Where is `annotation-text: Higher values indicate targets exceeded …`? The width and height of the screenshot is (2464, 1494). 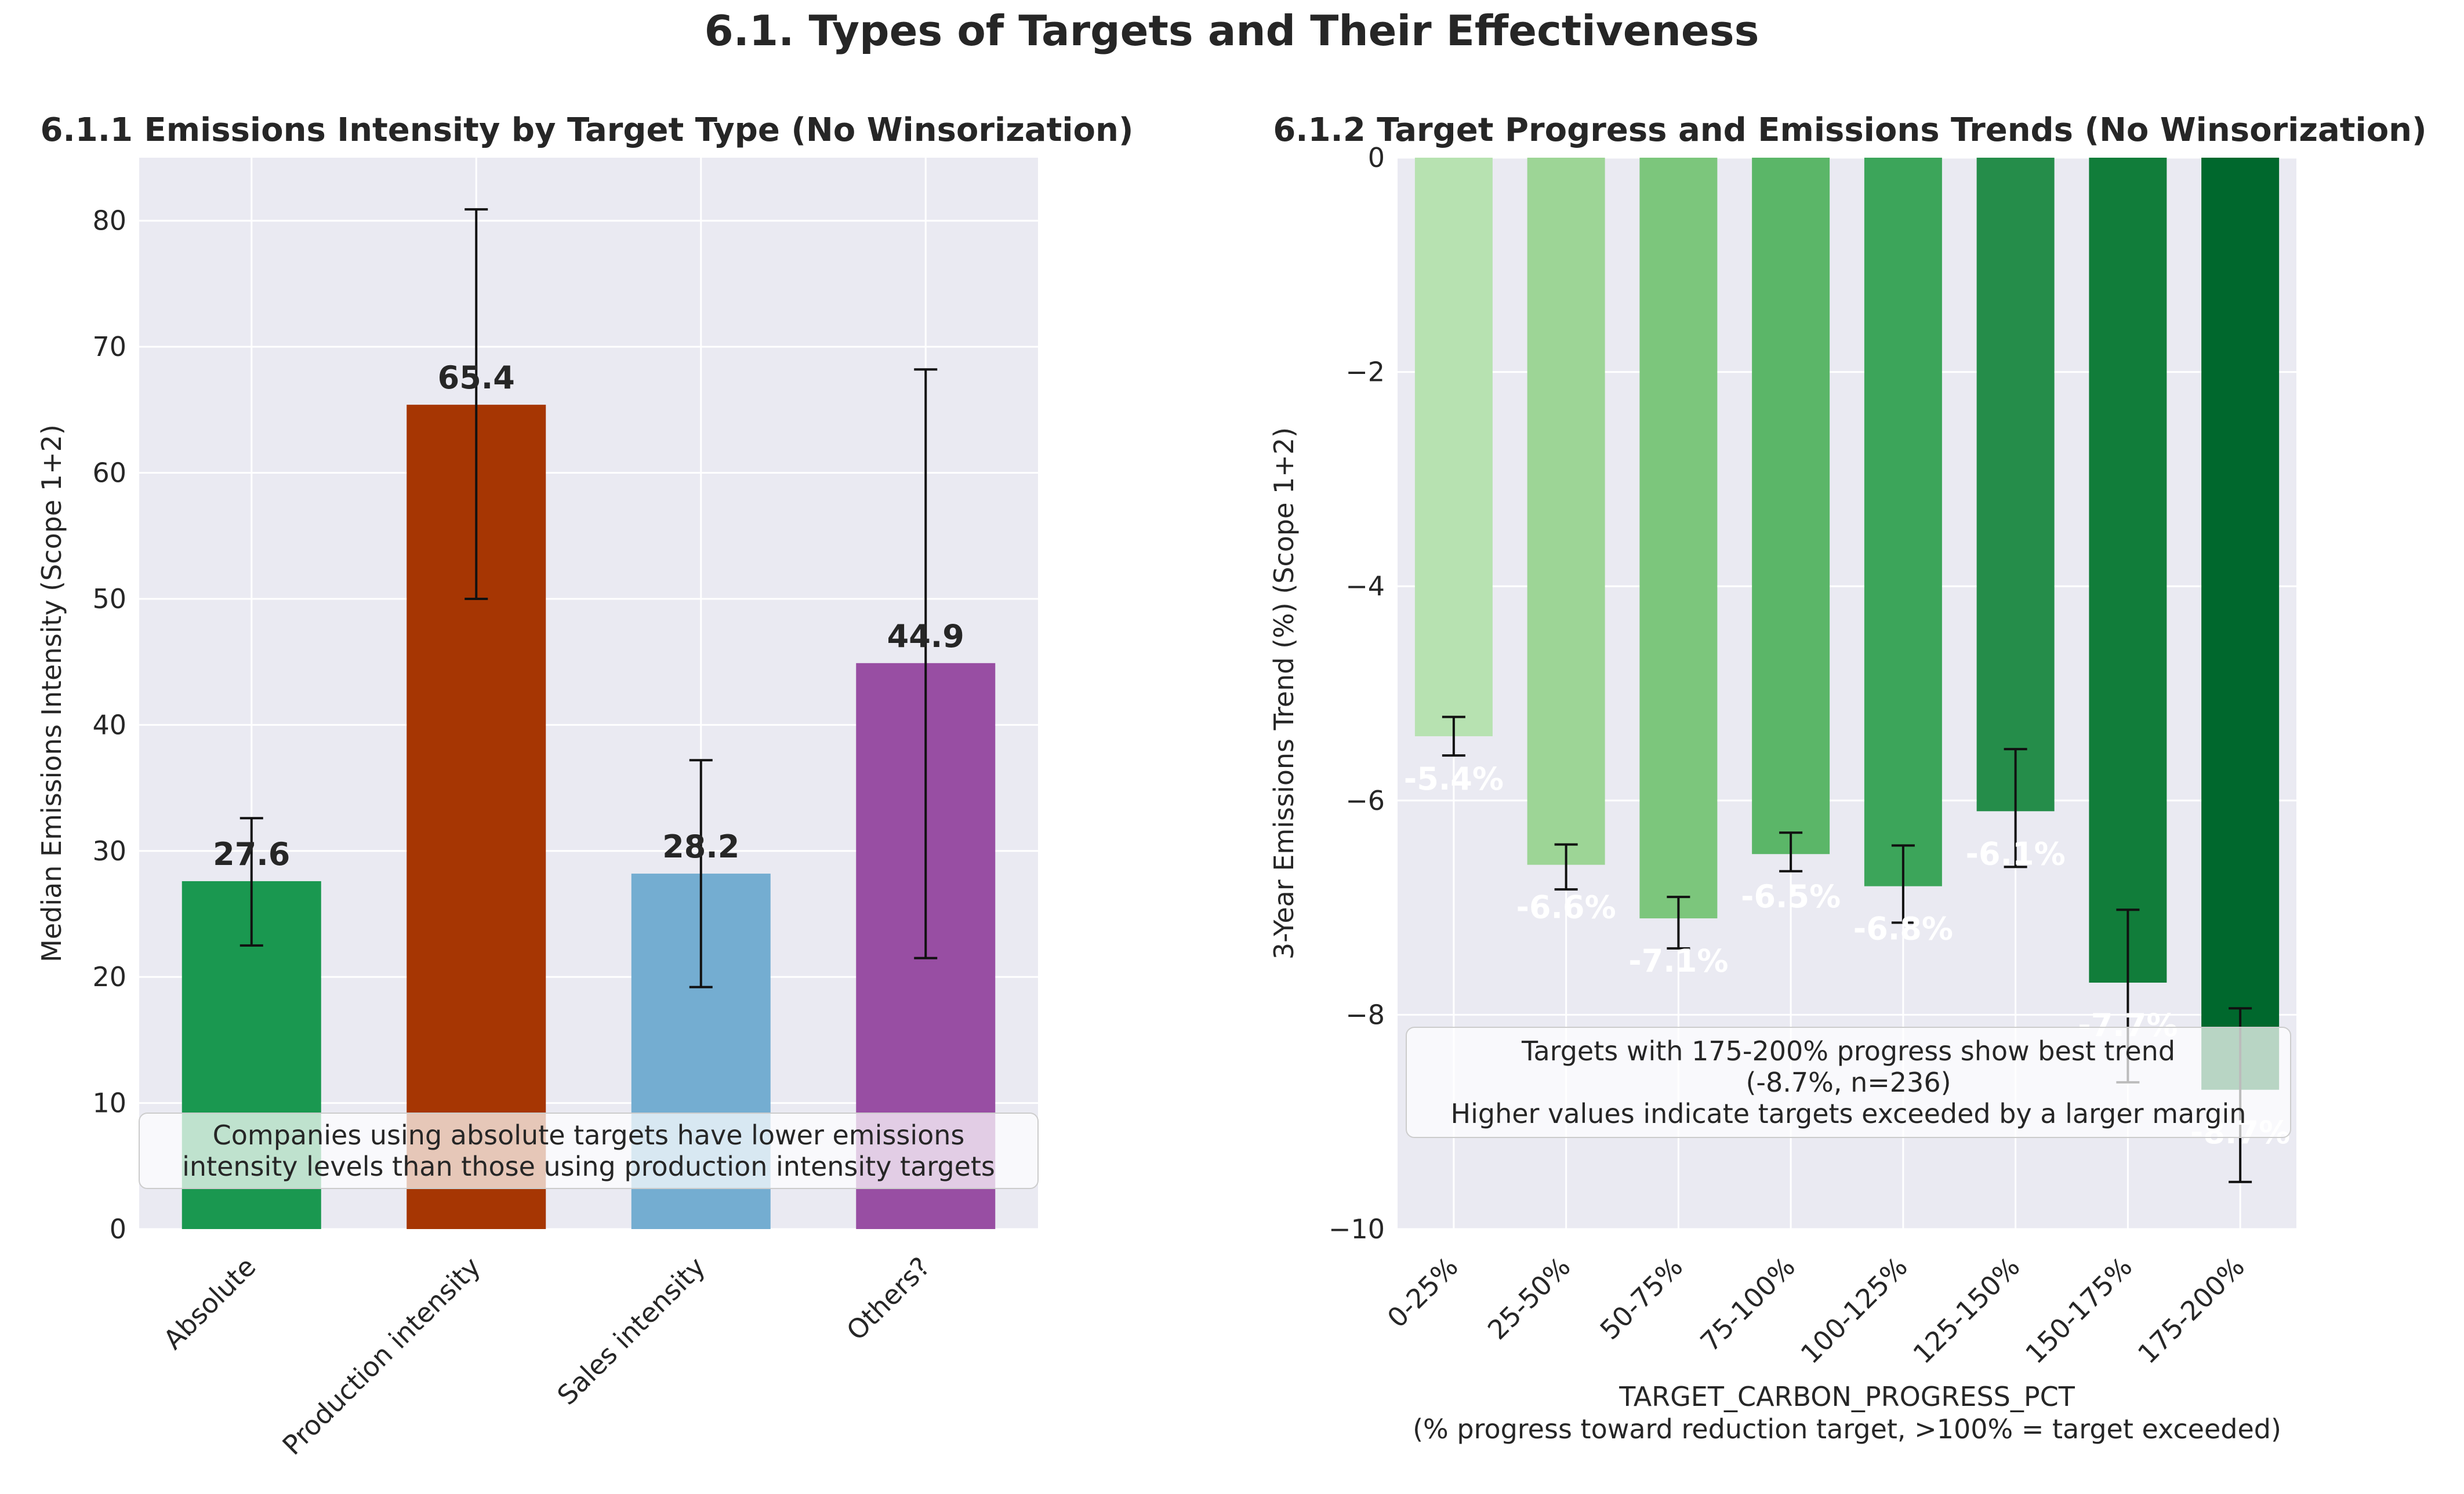 annotation-text: Higher values indicate targets exceeded … is located at coordinates (1849, 1113).